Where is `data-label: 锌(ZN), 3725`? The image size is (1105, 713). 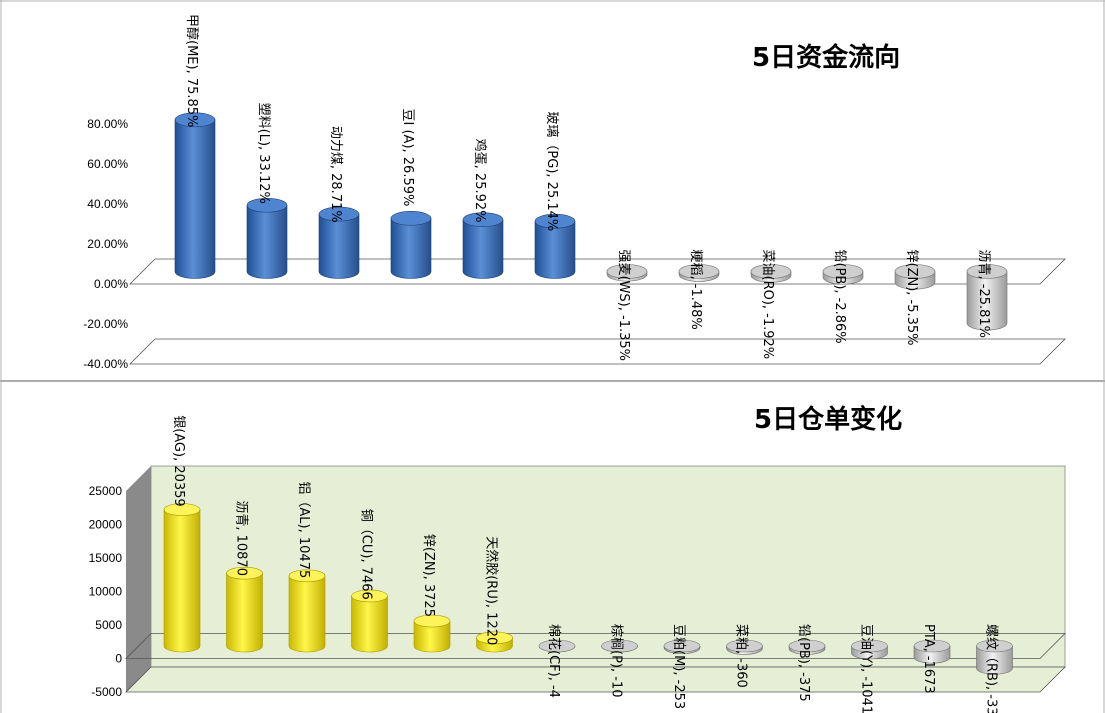 data-label: 锌(ZN), 3725 is located at coordinates (428, 575).